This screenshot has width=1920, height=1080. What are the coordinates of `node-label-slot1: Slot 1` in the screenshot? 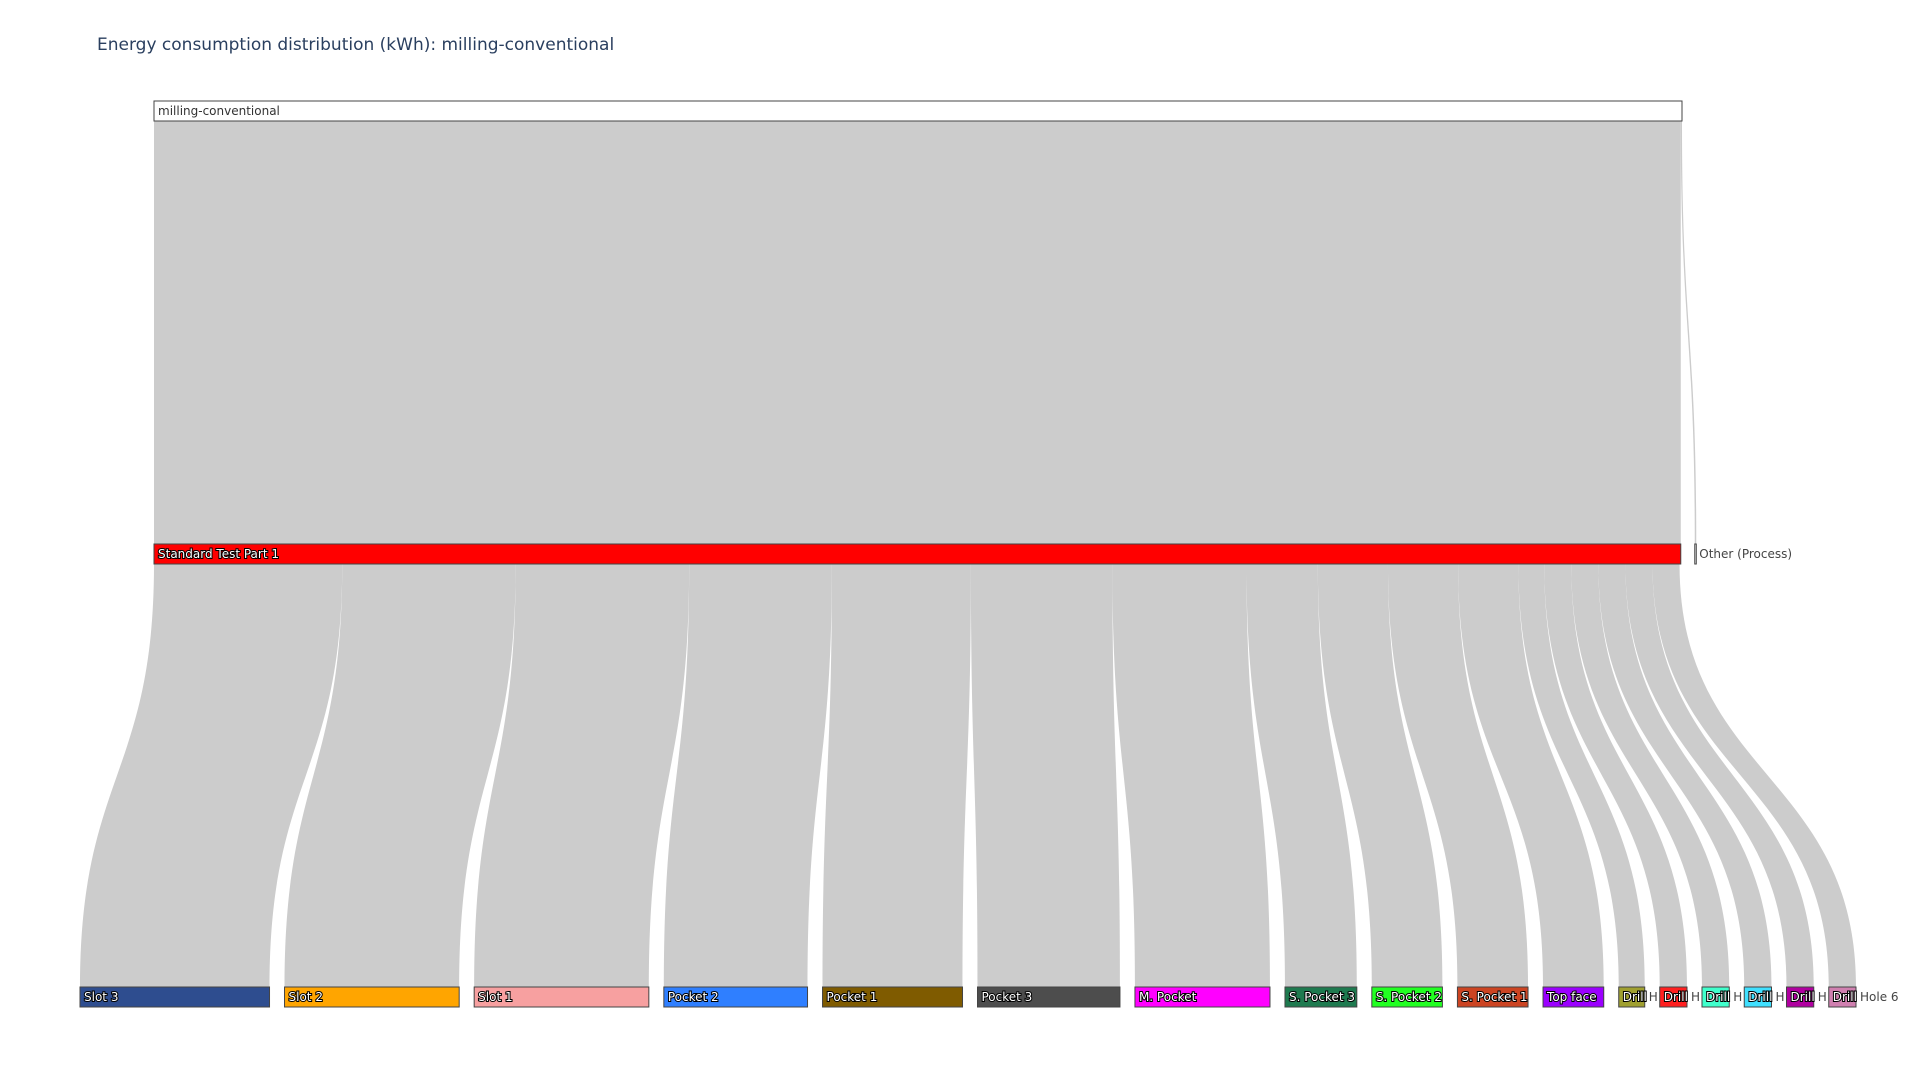 It's located at (495, 997).